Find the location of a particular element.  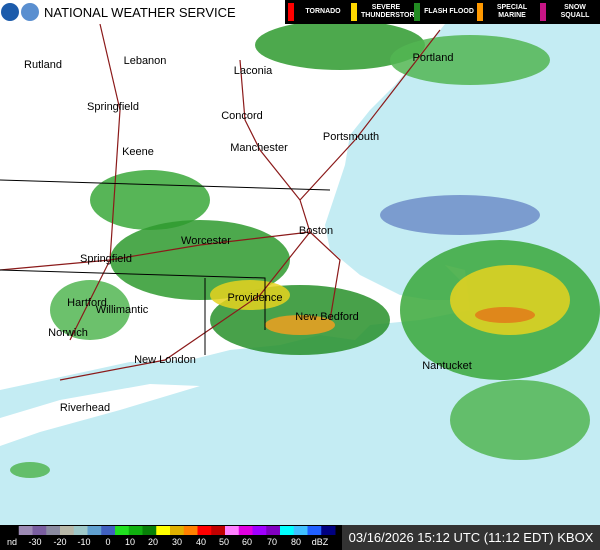

warning-item: SPECIAL MARINE is located at coordinates (505, 12).